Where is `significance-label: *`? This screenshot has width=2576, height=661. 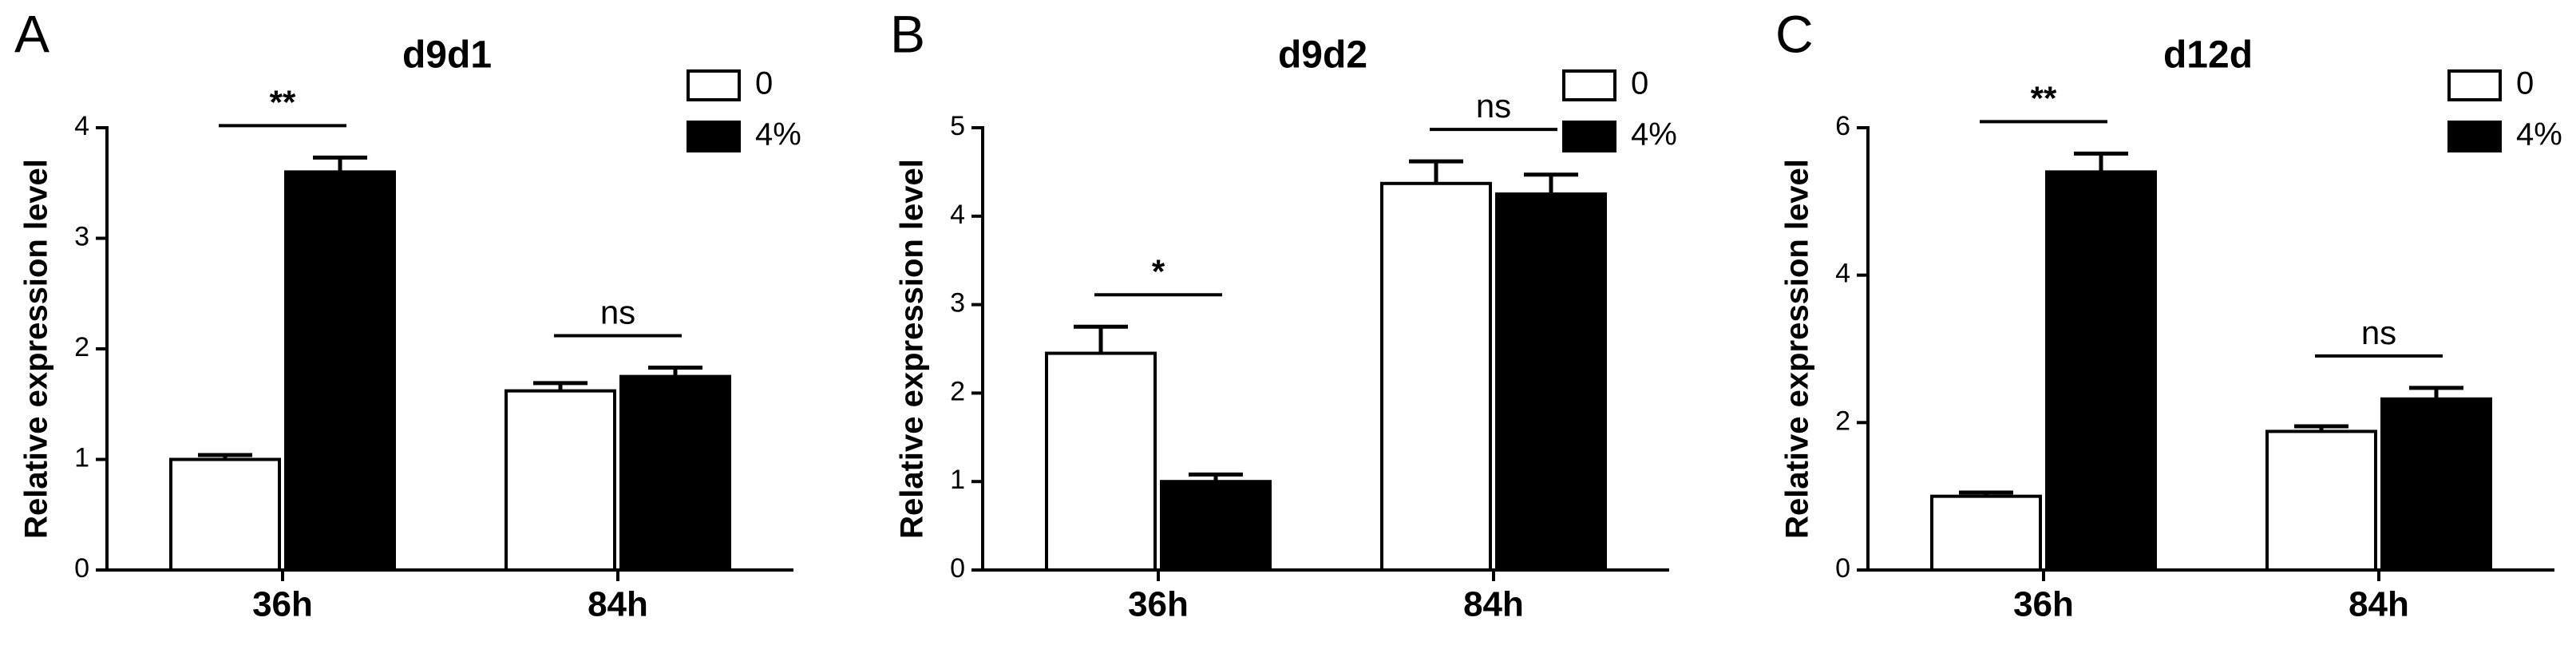
significance-label: * is located at coordinates (1158, 271).